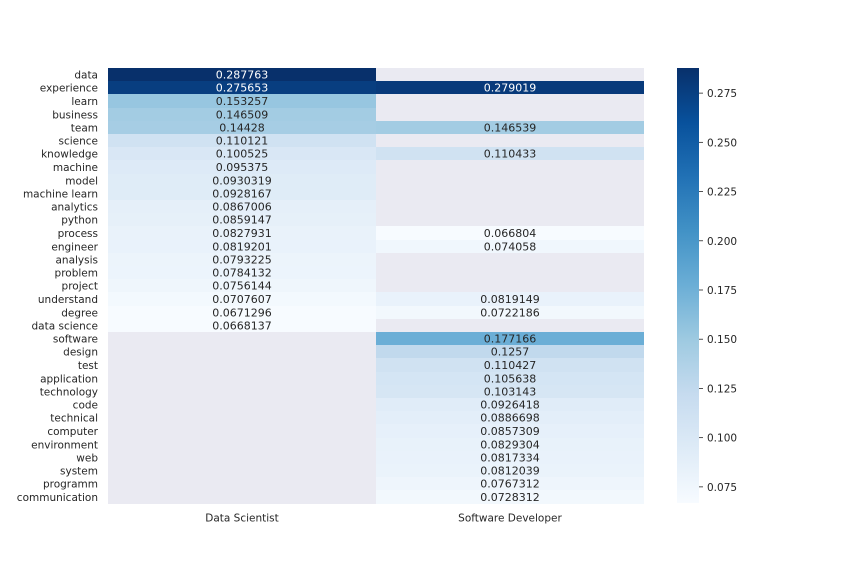  What do you see at coordinates (510, 313) in the screenshot?
I see `heatmap-cell-value: 0.0722186` at bounding box center [510, 313].